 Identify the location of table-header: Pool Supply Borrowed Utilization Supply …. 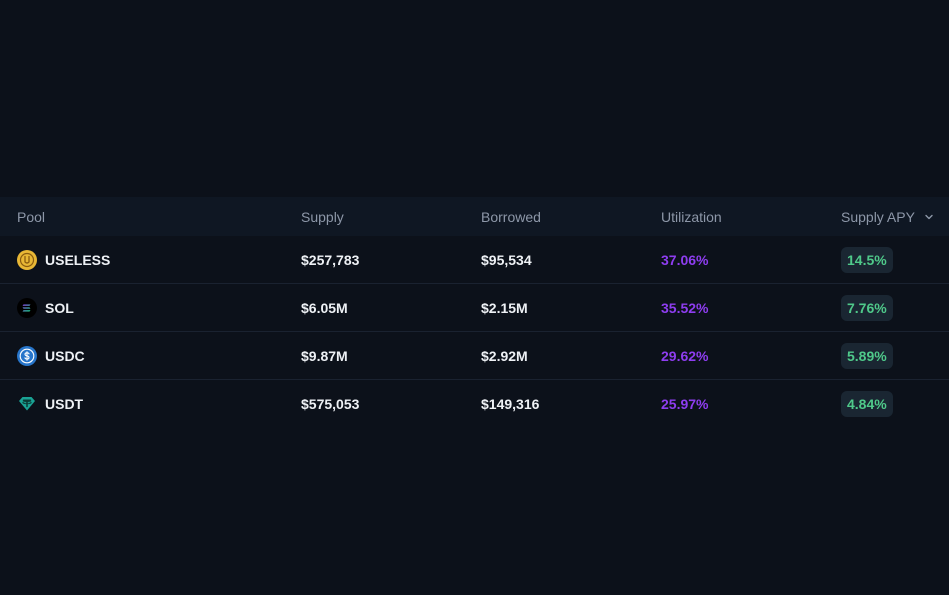
(474, 216).